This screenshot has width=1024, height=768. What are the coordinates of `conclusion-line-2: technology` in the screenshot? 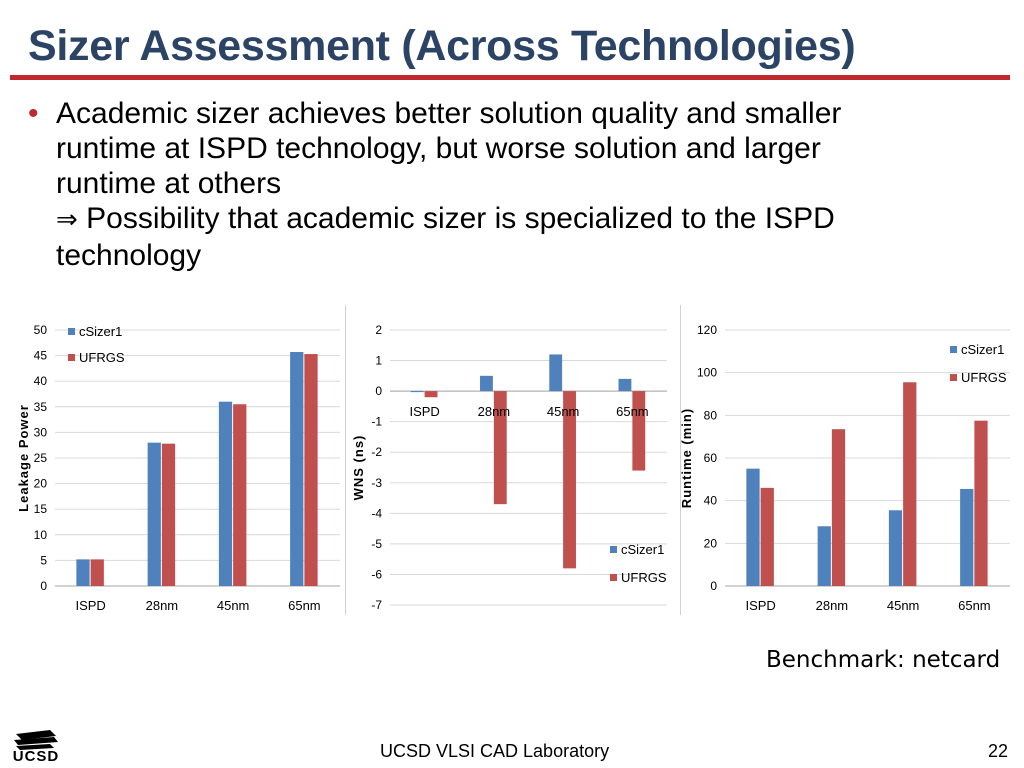 It's located at (129, 255).